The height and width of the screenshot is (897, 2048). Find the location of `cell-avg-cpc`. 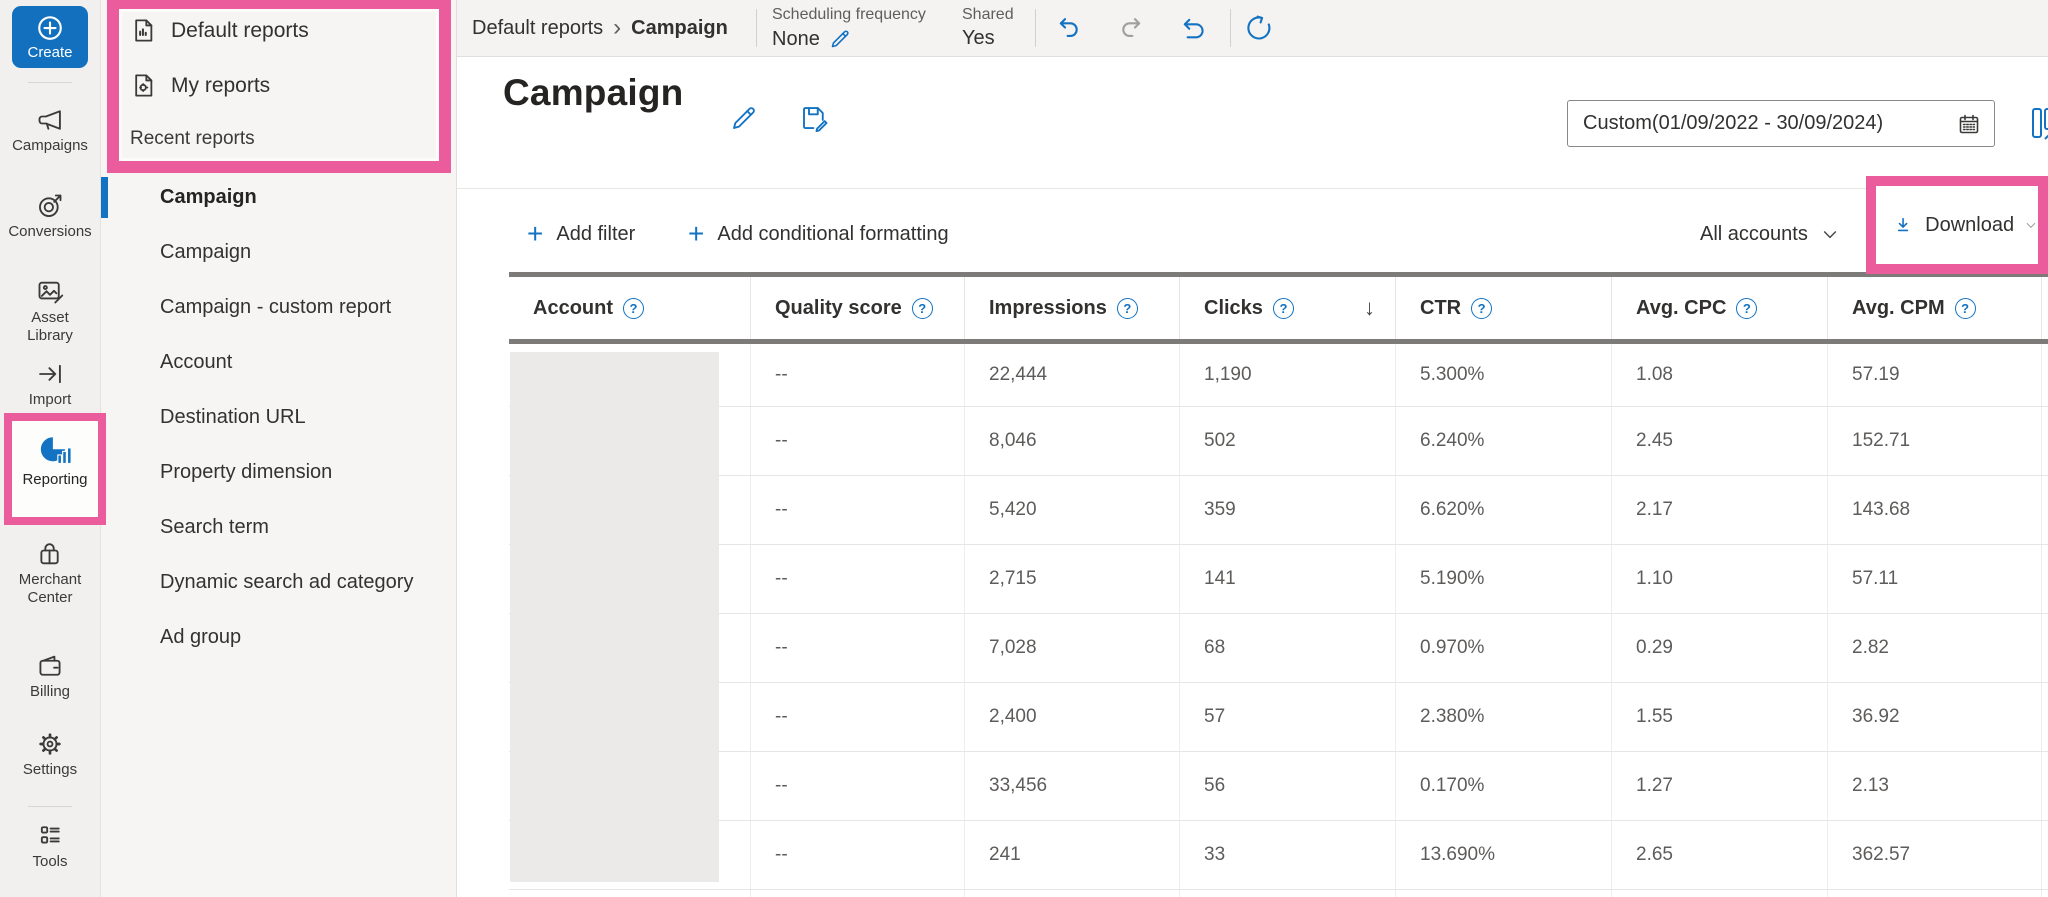

cell-avg-cpc is located at coordinates (1720, 893).